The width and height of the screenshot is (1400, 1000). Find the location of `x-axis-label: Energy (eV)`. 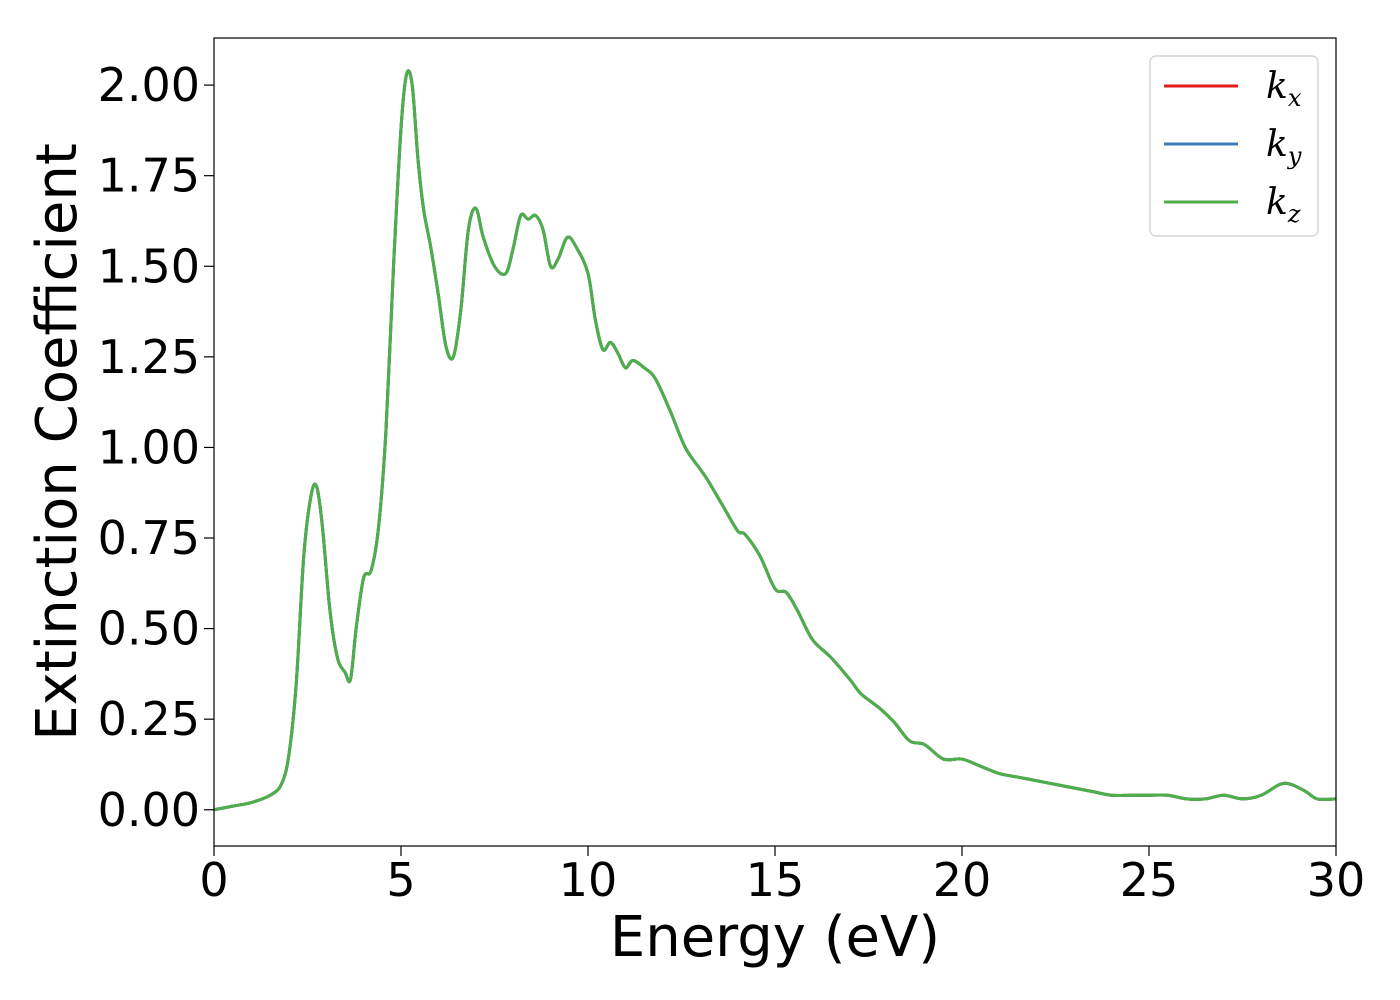

x-axis-label: Energy (eV) is located at coordinates (775, 937).